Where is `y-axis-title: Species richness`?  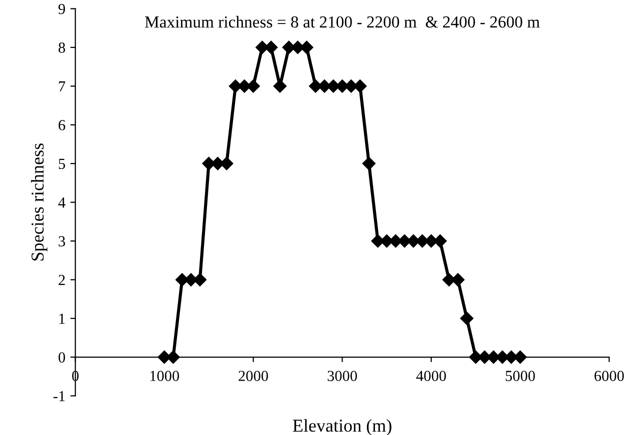
y-axis-title: Species richness is located at coordinates (39, 202).